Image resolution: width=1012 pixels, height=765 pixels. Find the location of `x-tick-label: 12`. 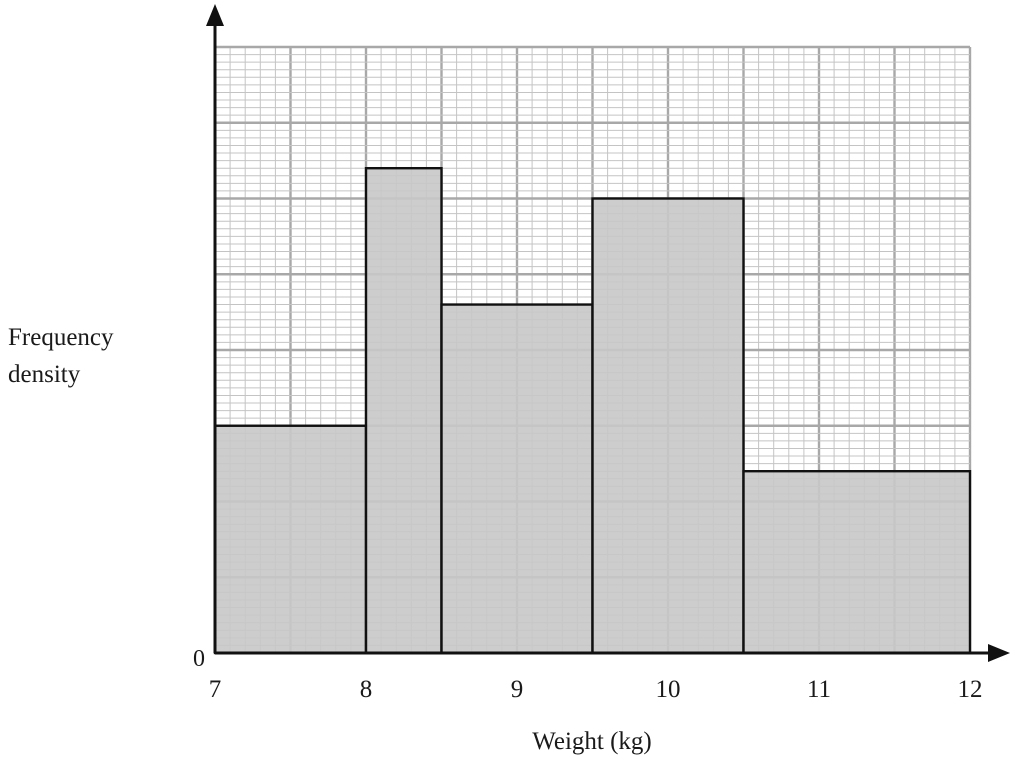

x-tick-label: 12 is located at coordinates (970, 689).